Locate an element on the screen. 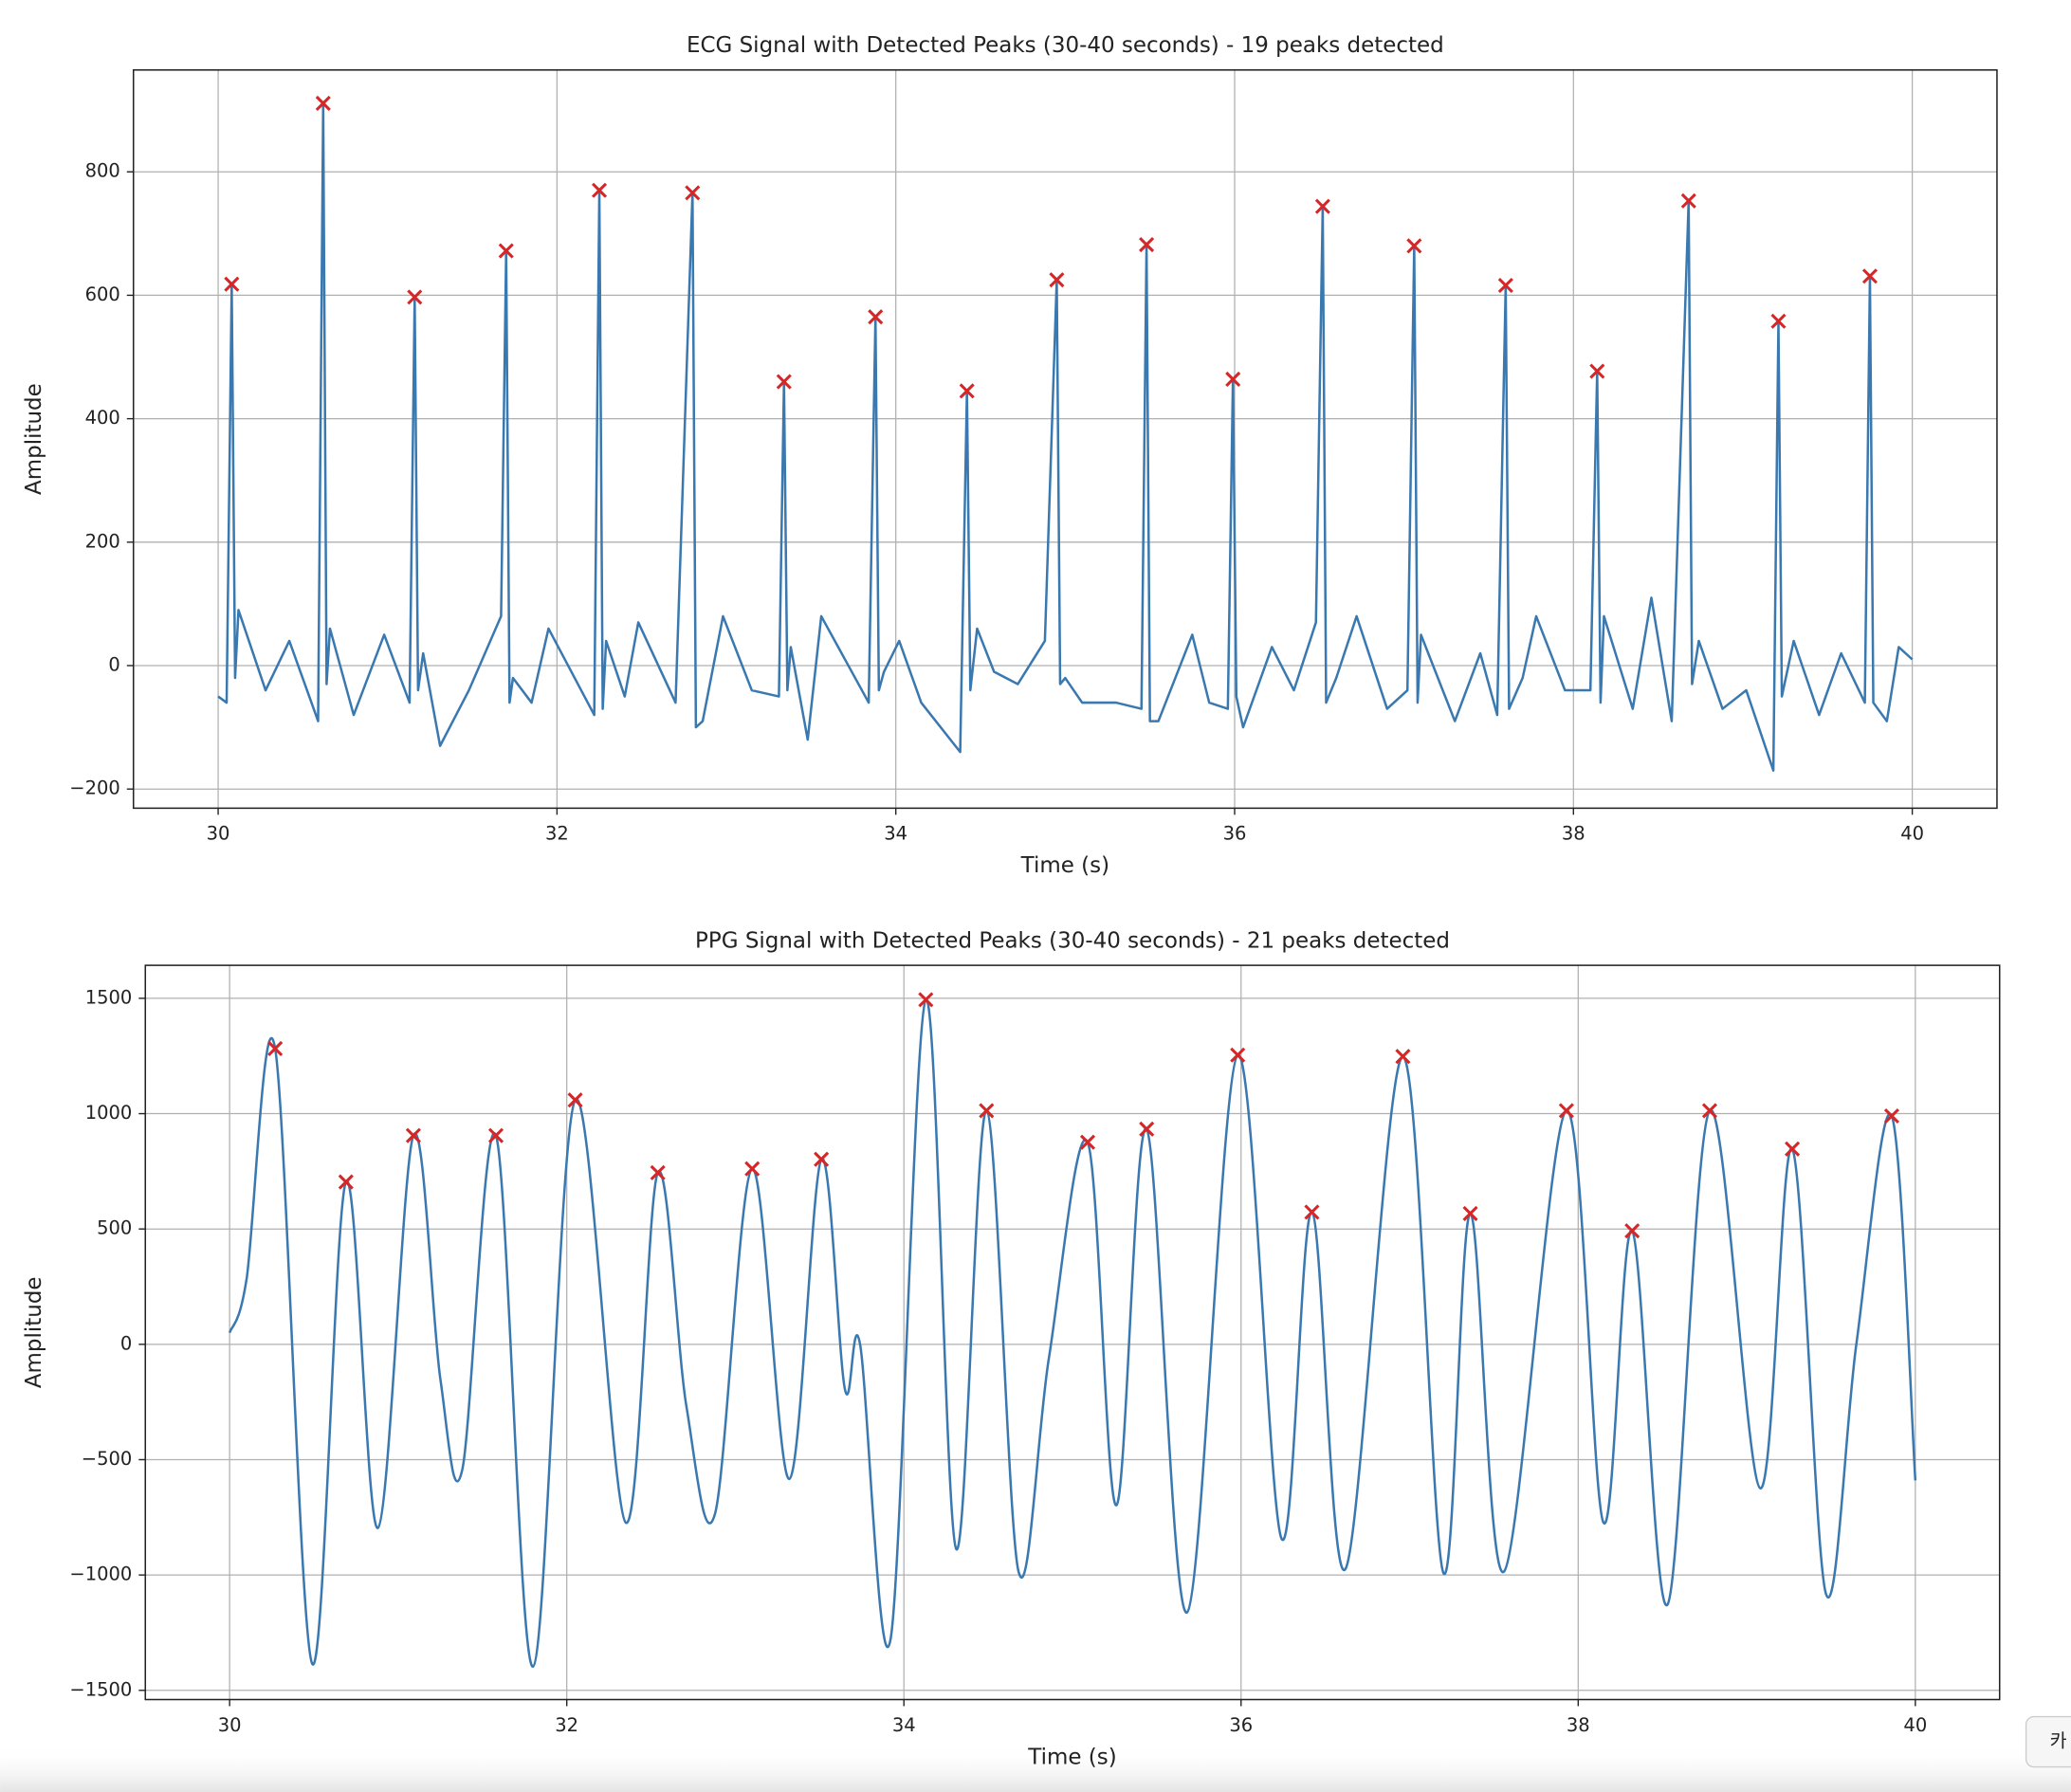 This screenshot has height=1792, width=2071. y-tick-label: 500 is located at coordinates (114, 1228).